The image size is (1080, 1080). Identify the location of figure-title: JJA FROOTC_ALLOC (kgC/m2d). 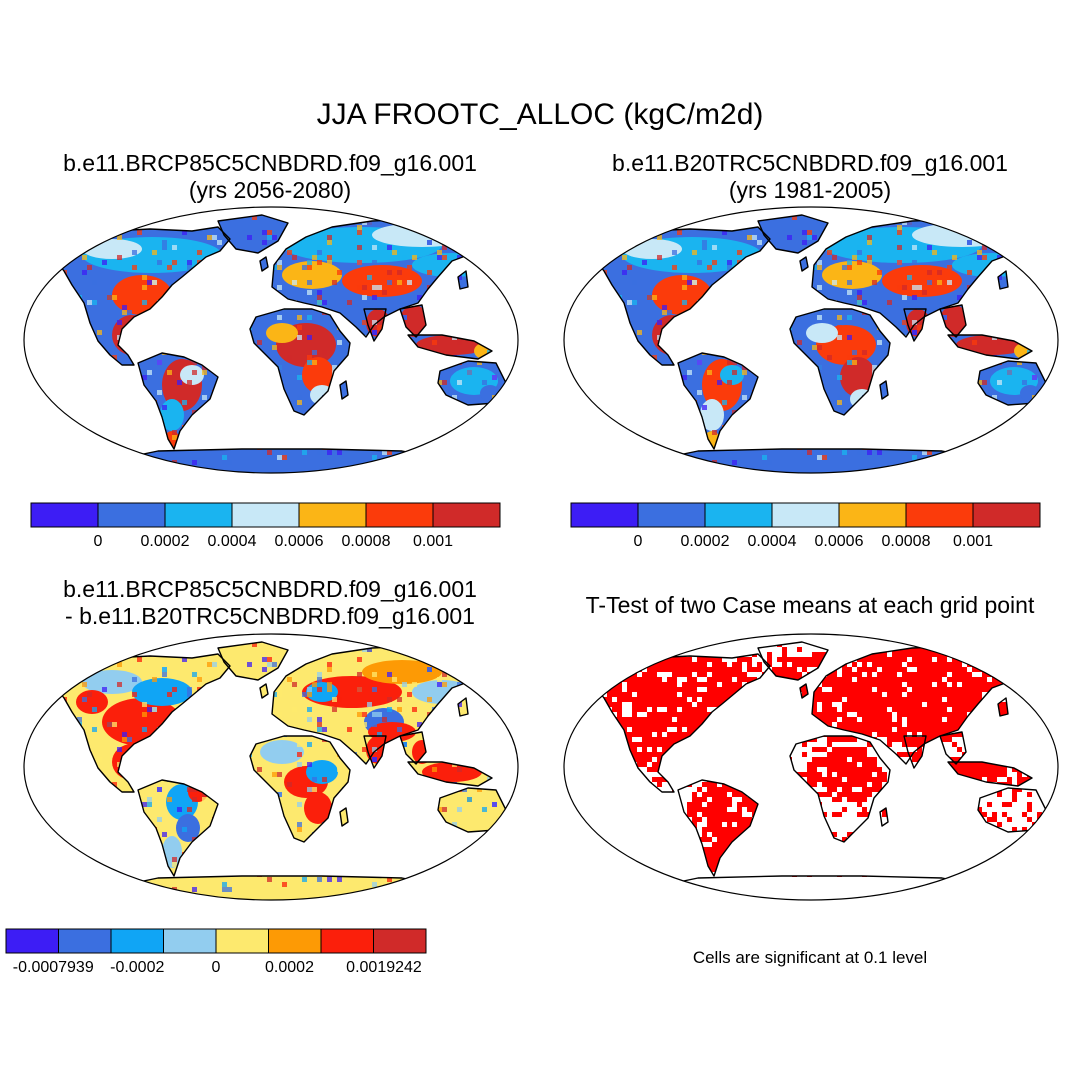
(540, 114).